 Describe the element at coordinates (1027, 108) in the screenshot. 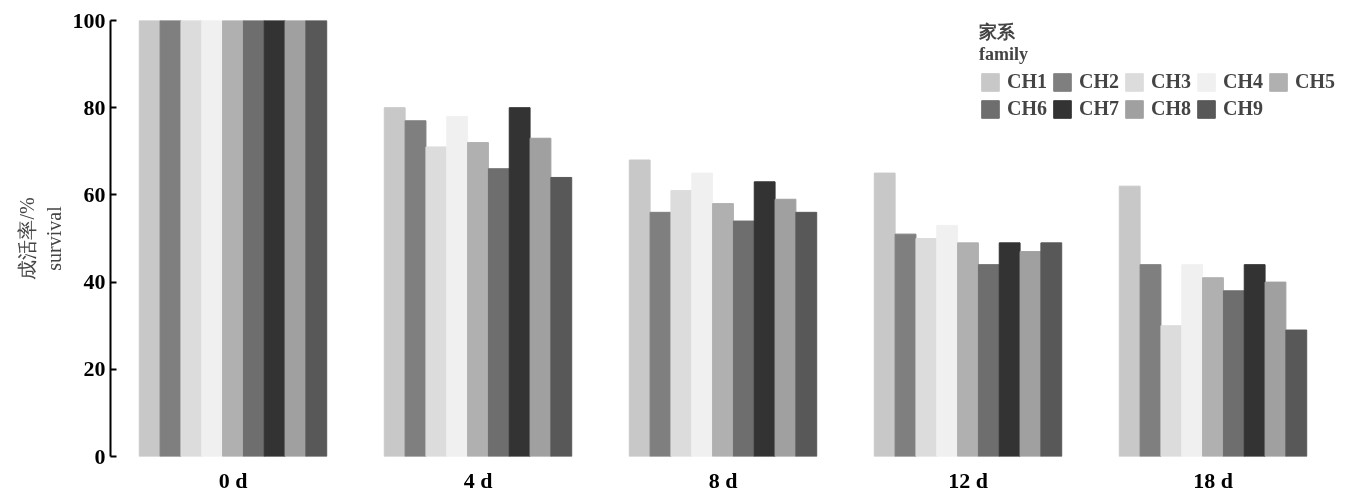

I see `legend-label: CH6` at that location.